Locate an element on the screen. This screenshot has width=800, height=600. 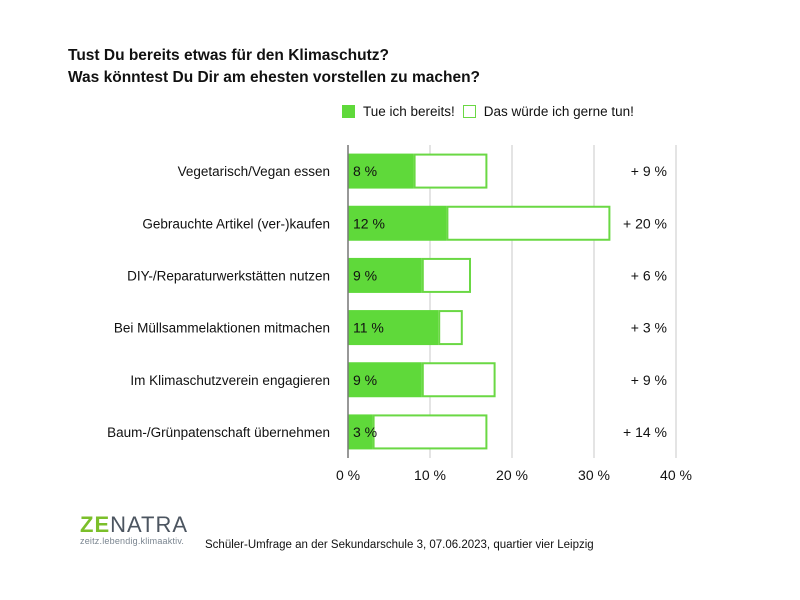
zenatra-logo: ZENATRA zeitz.lebendig.klimaaktiv. is located at coordinates (134, 530).